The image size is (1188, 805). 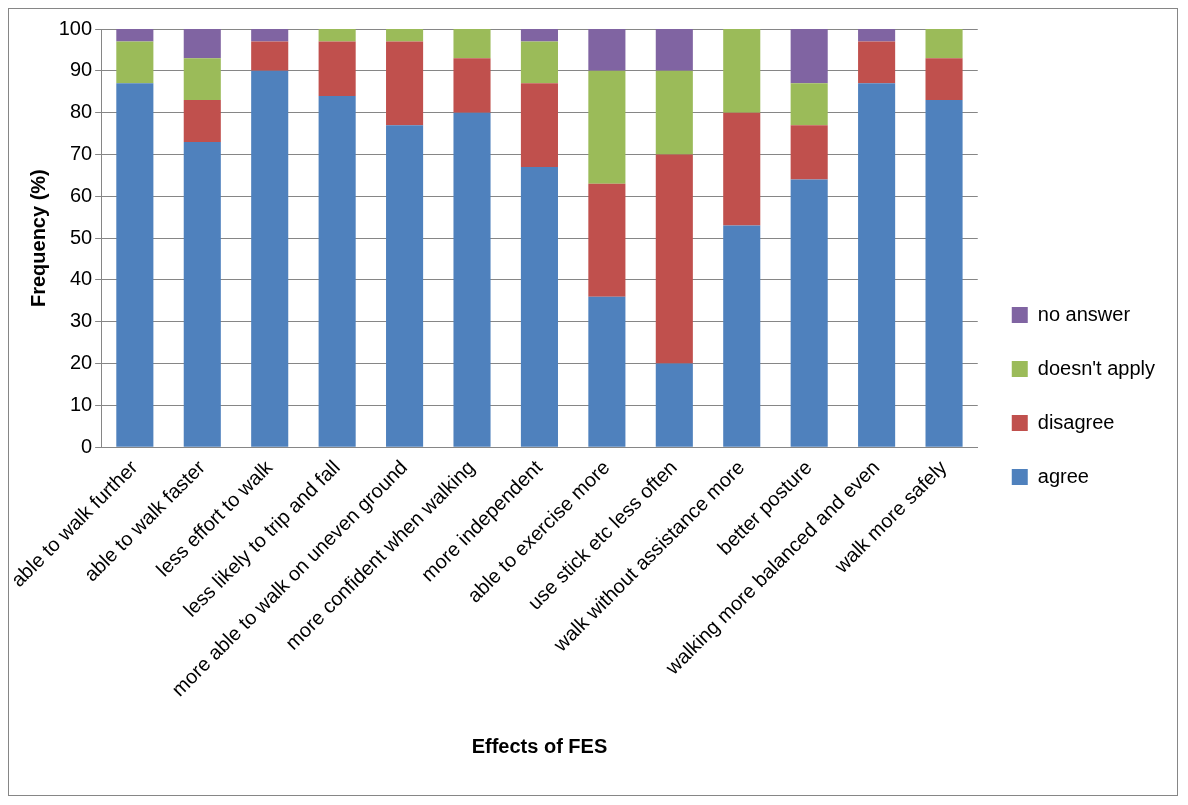 What do you see at coordinates (81, 194) in the screenshot?
I see `y-tick-label: 60` at bounding box center [81, 194].